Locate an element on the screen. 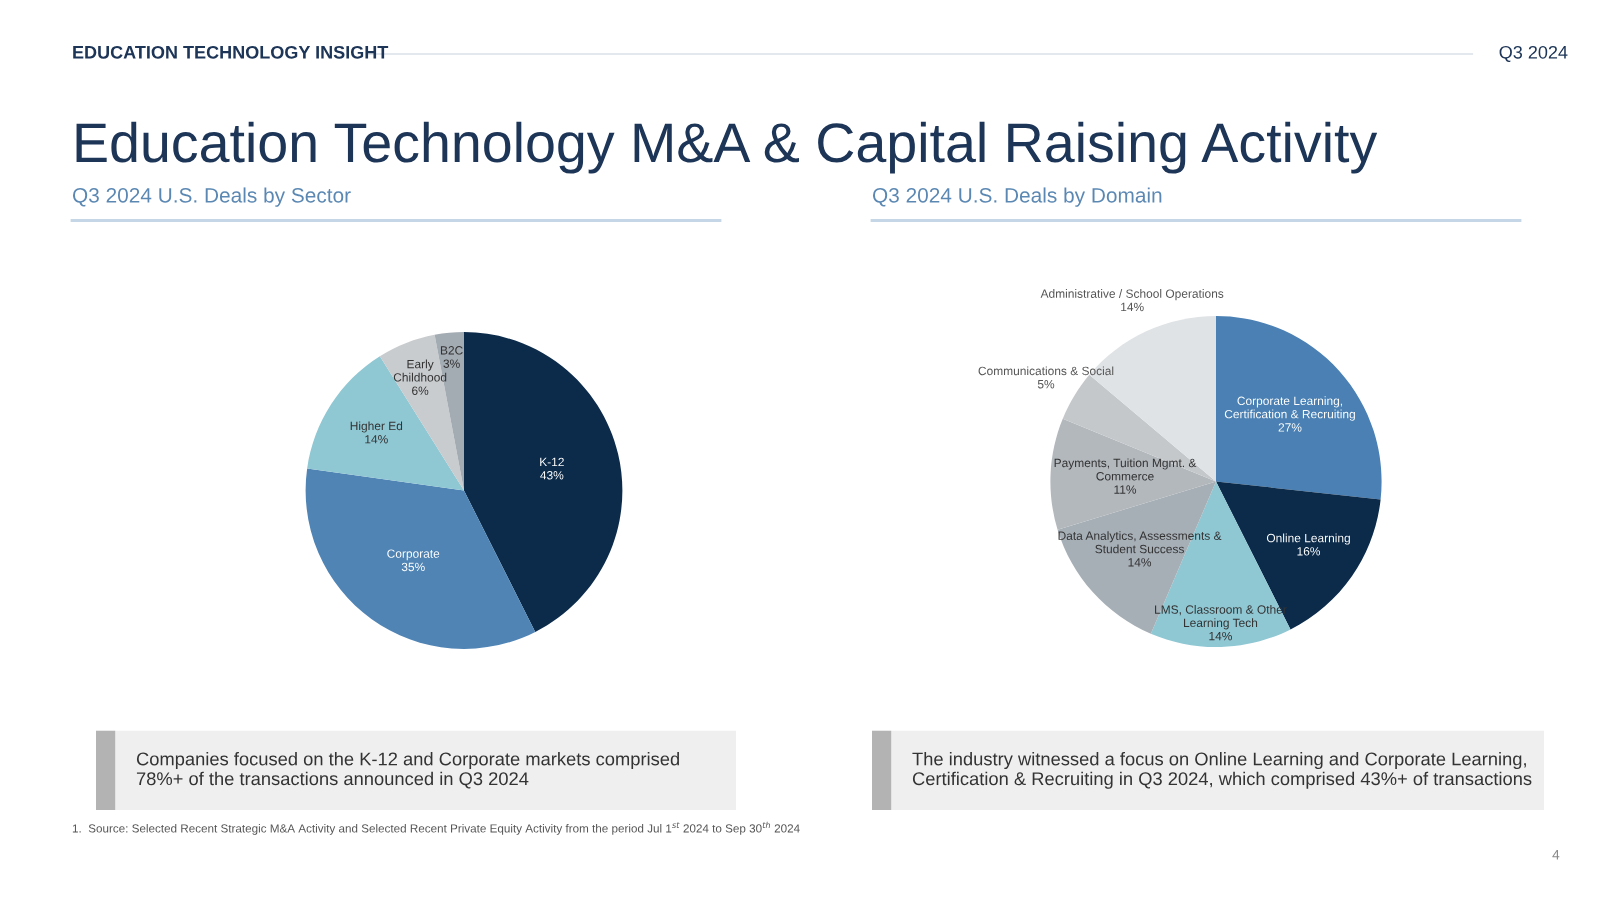  text: Companies focused on the K-12 and Corporate markets comprised 78%+ of the transactions announced in Q3 2024 is located at coordinates (407, 770).